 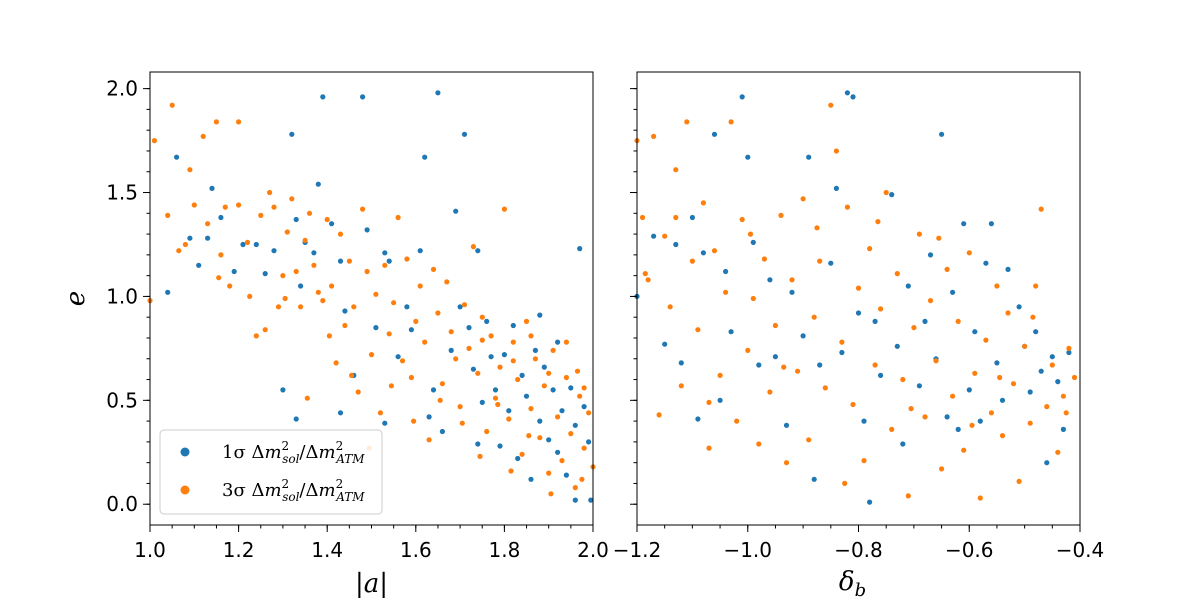 What do you see at coordinates (327, 550) in the screenshot?
I see `x-tick-label: 1.4` at bounding box center [327, 550].